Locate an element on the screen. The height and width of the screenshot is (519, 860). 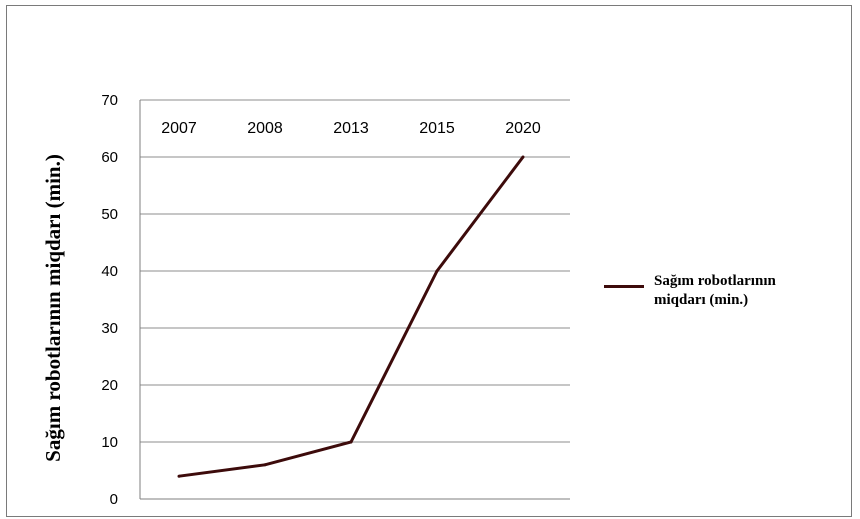
y-tick-label: 40 is located at coordinates (109, 271).